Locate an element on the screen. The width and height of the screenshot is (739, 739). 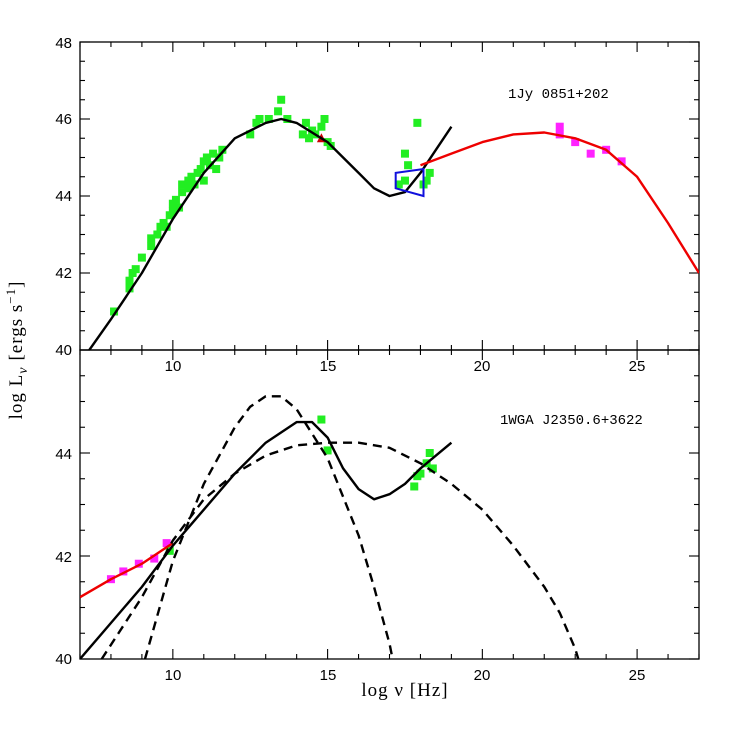
dashed-model-line is located at coordinates (268, 527).